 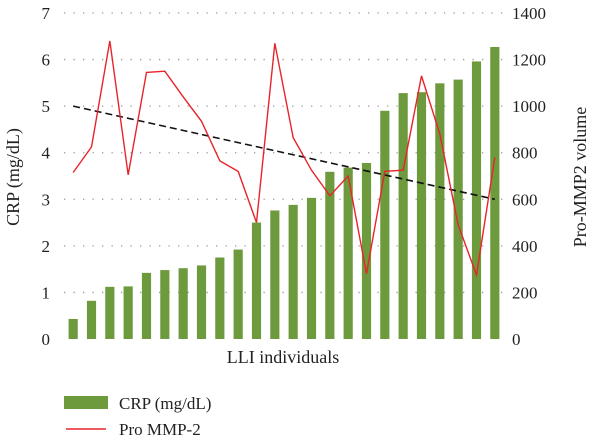 I want to click on y-axis-right-title: Pro-MMP2 volume, so click(x=580, y=177).